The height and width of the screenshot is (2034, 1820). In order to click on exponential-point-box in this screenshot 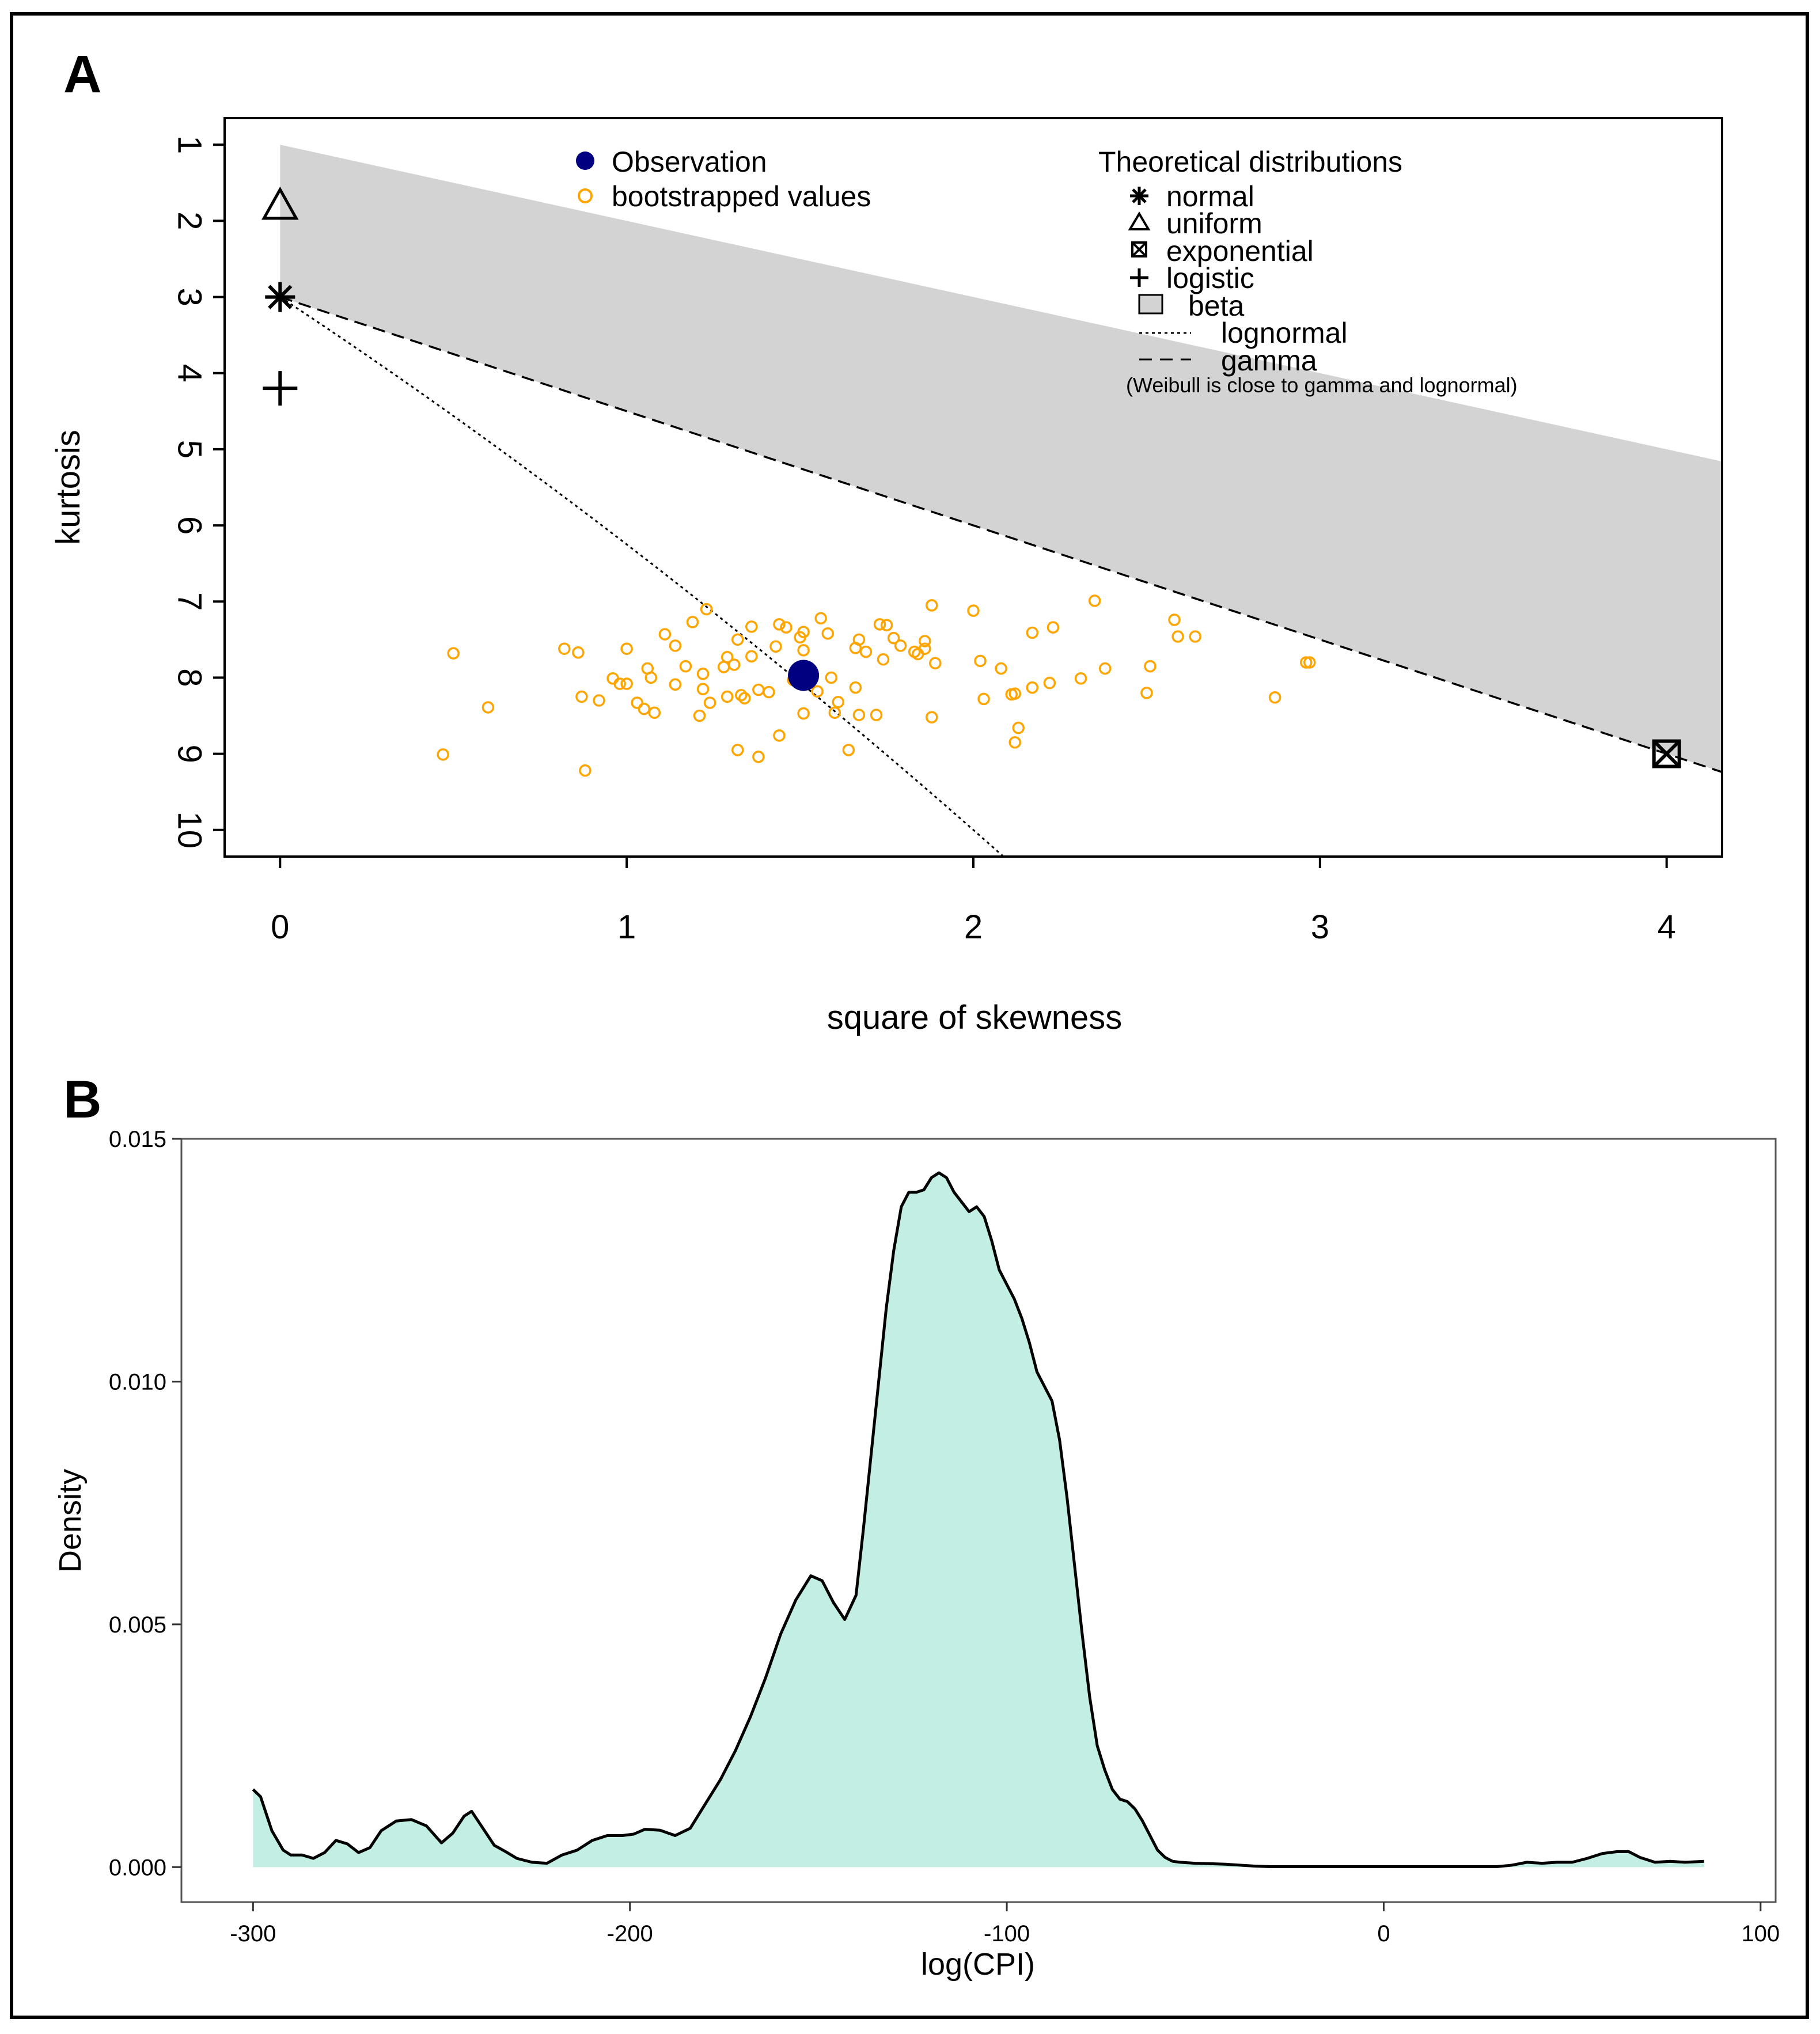, I will do `click(1666, 754)`.